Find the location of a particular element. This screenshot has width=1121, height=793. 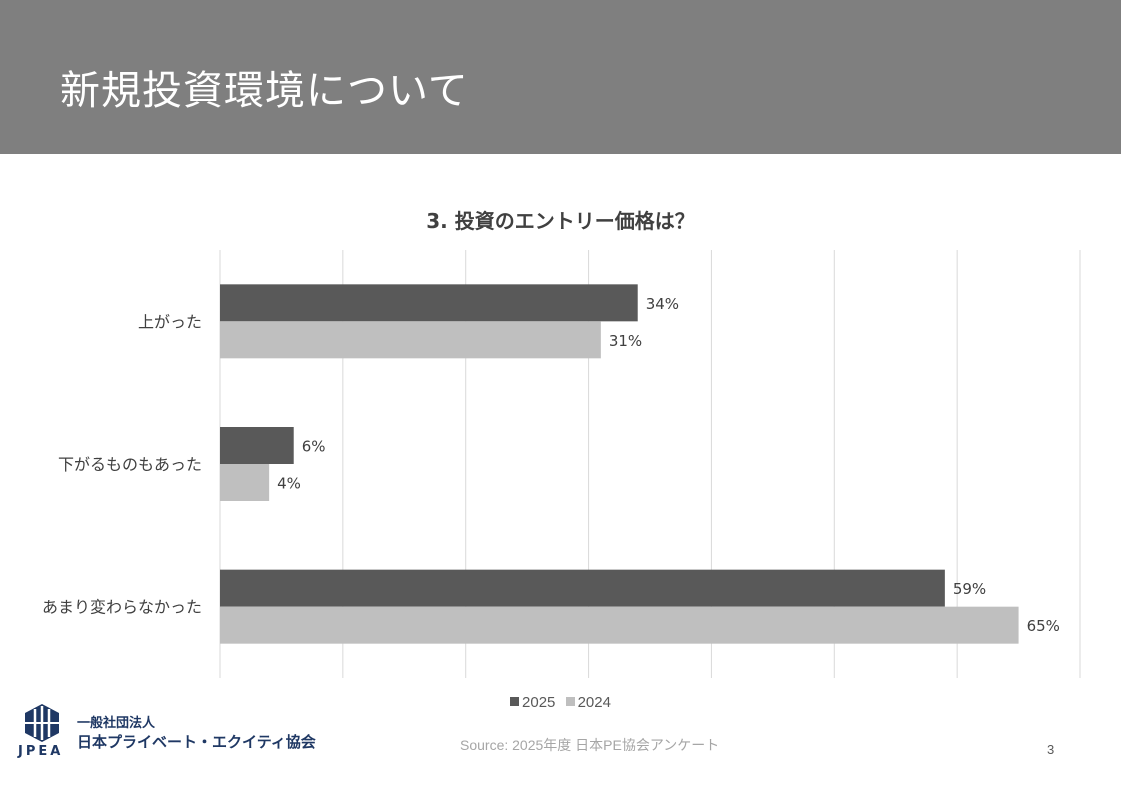

data-label-2024: 65% is located at coordinates (1043, 626).